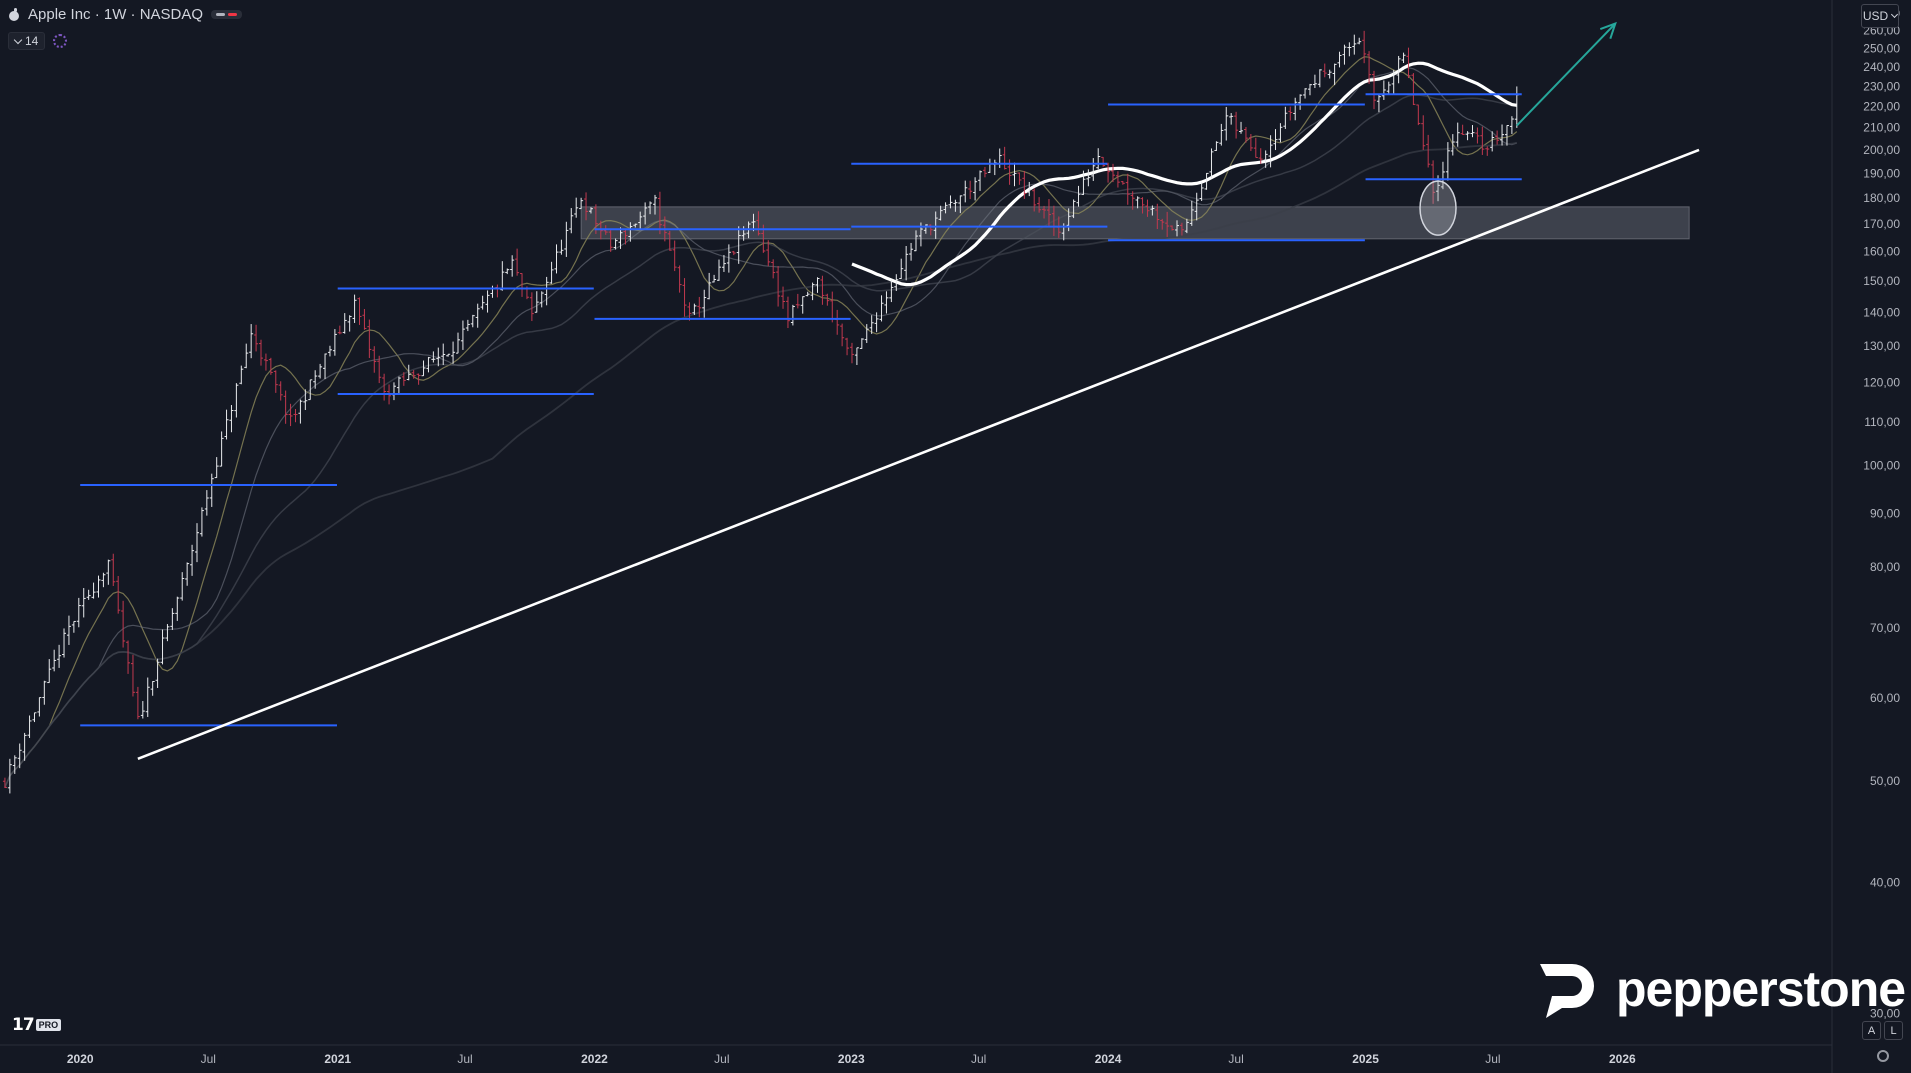  Describe the element at coordinates (1882, 422) in the screenshot. I see `price-tick-label: 110,00` at that location.